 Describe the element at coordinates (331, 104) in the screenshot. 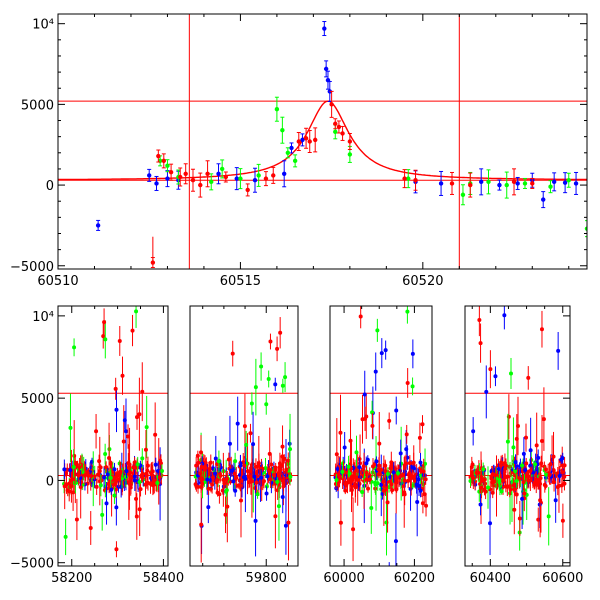

I see `top-point-red` at that location.